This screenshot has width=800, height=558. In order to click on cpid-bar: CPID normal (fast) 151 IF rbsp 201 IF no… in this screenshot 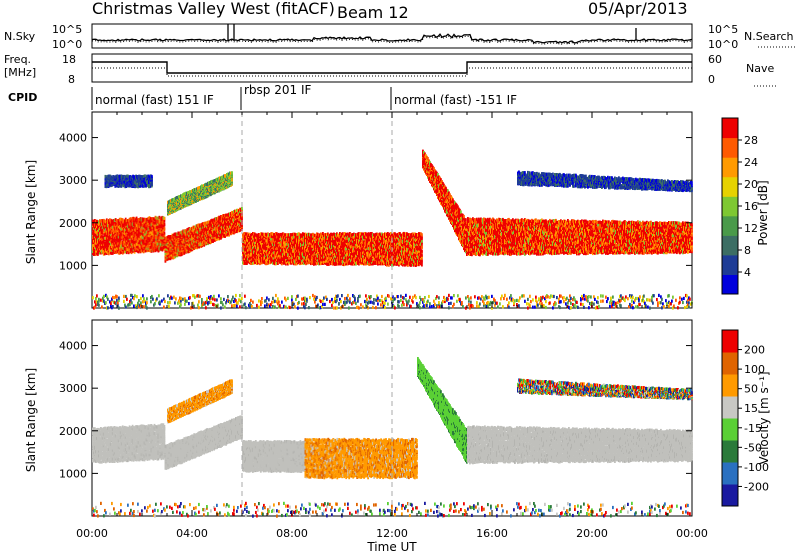, I will do `click(262, 96)`.